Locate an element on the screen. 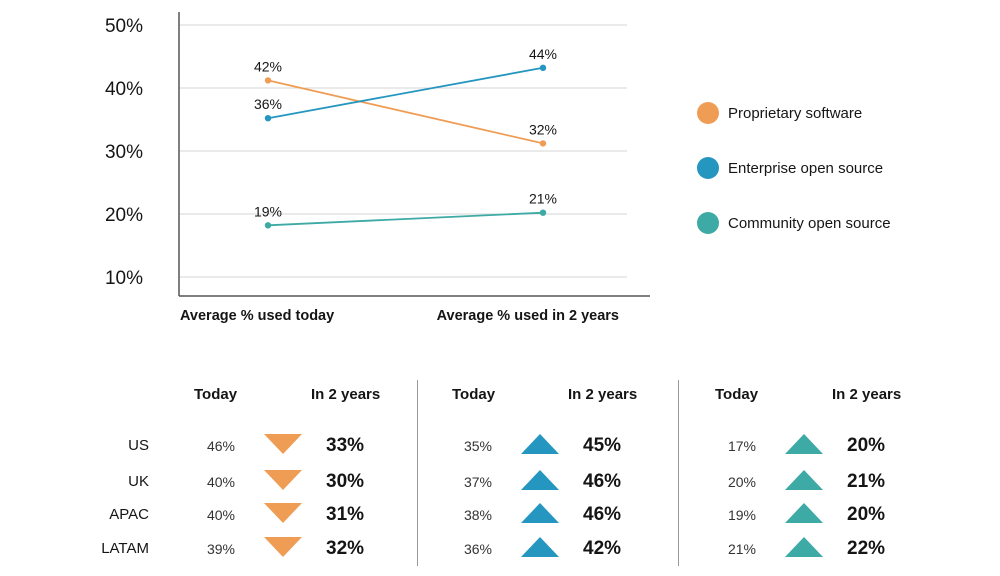  data-label: 19% is located at coordinates (268, 211).